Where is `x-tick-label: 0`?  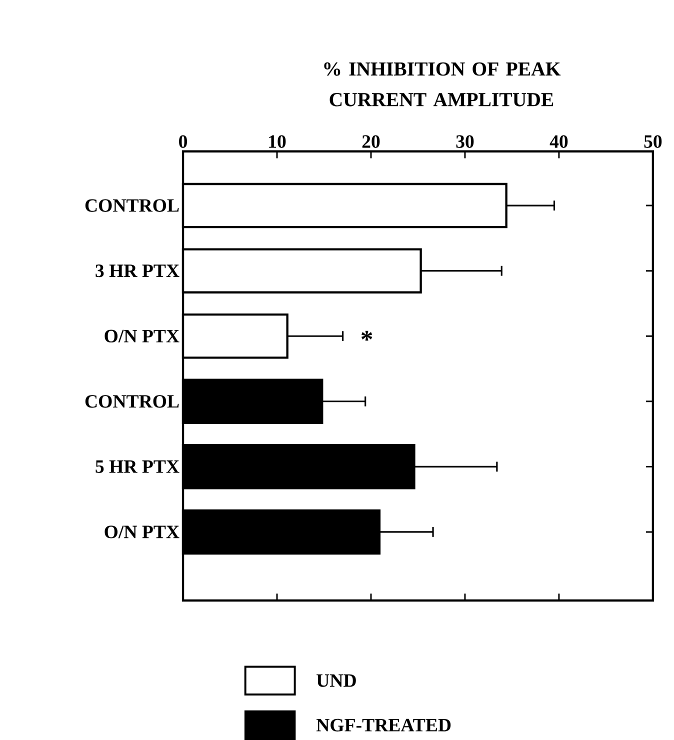
x-tick-label: 0 is located at coordinates (183, 141).